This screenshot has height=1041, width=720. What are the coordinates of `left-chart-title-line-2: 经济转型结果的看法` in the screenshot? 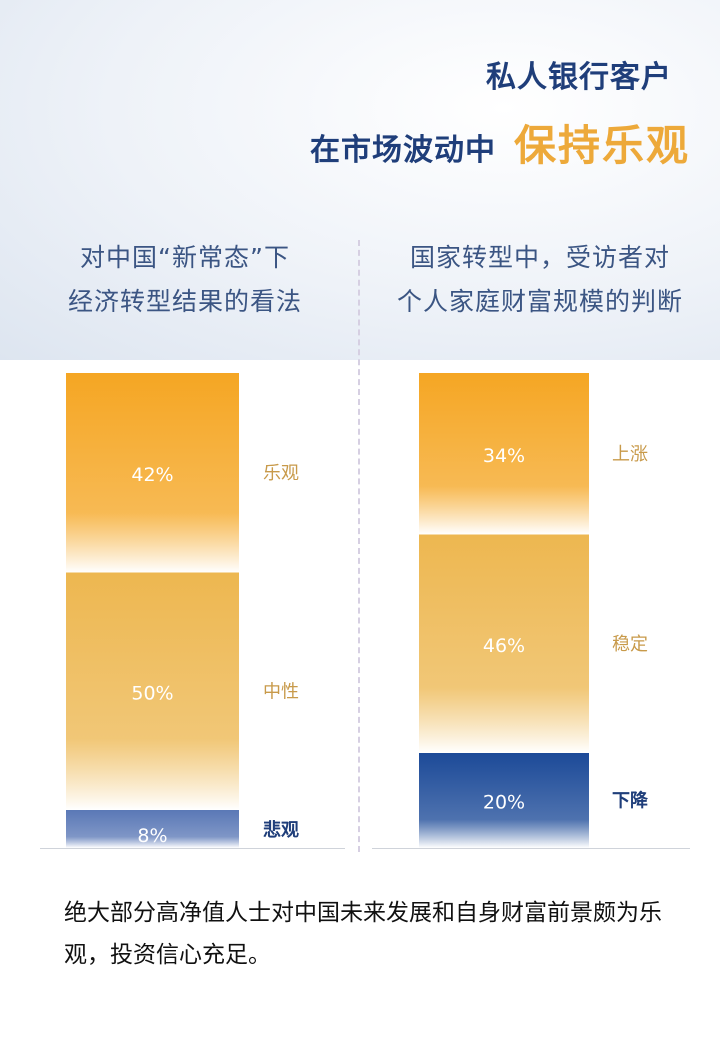 It's located at (184, 301).